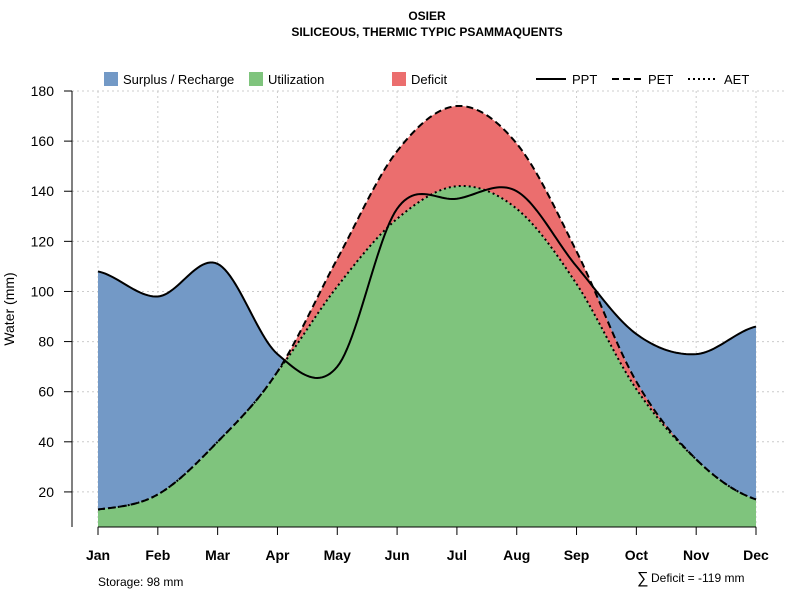  What do you see at coordinates (584, 79) in the screenshot?
I see `legend-label-ppt: PPT` at bounding box center [584, 79].